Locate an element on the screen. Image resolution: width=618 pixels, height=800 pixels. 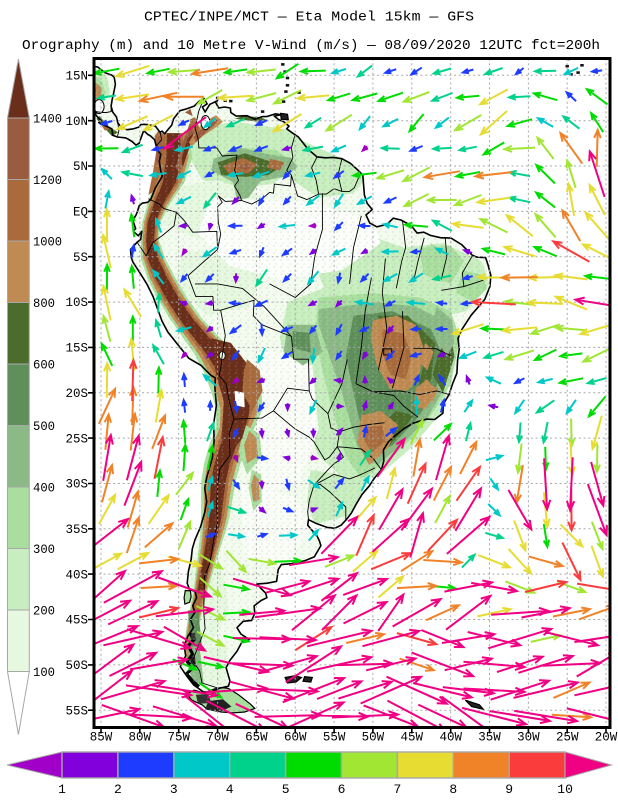
svg-text: 1200 is located at coordinates (47, 180).